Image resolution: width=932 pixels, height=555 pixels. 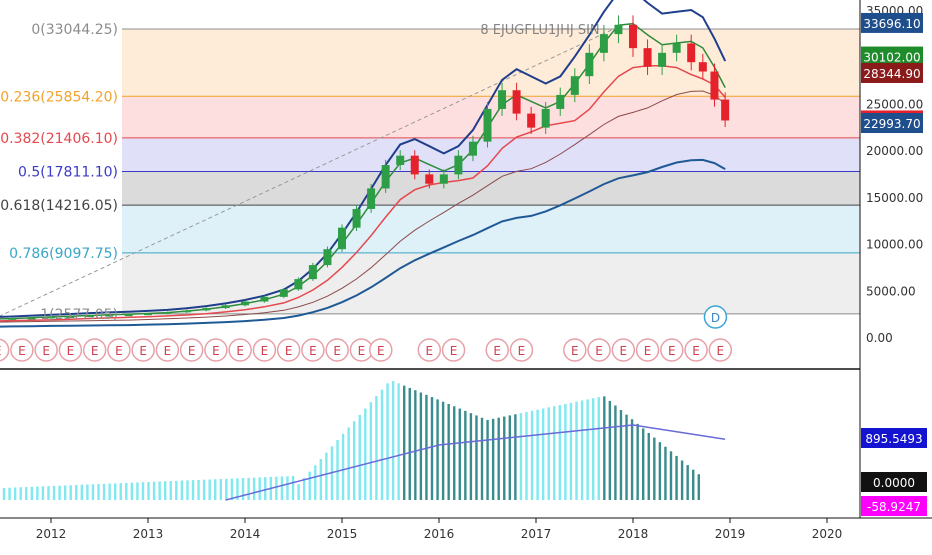 What do you see at coordinates (148, 534) in the screenshot?
I see `x-tick-label: 2013` at bounding box center [148, 534].